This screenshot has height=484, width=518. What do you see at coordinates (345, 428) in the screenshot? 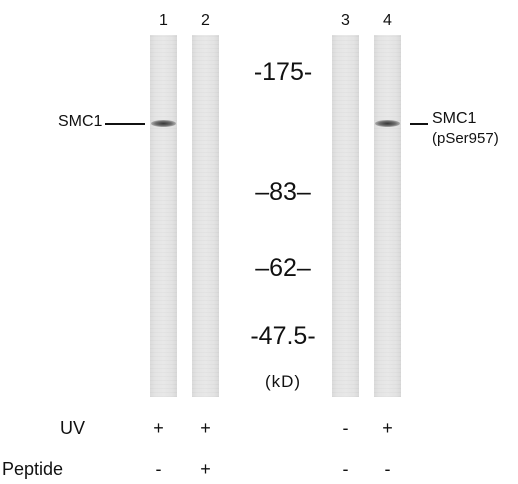
I see `uv-sign-lane-3: -` at bounding box center [345, 428].